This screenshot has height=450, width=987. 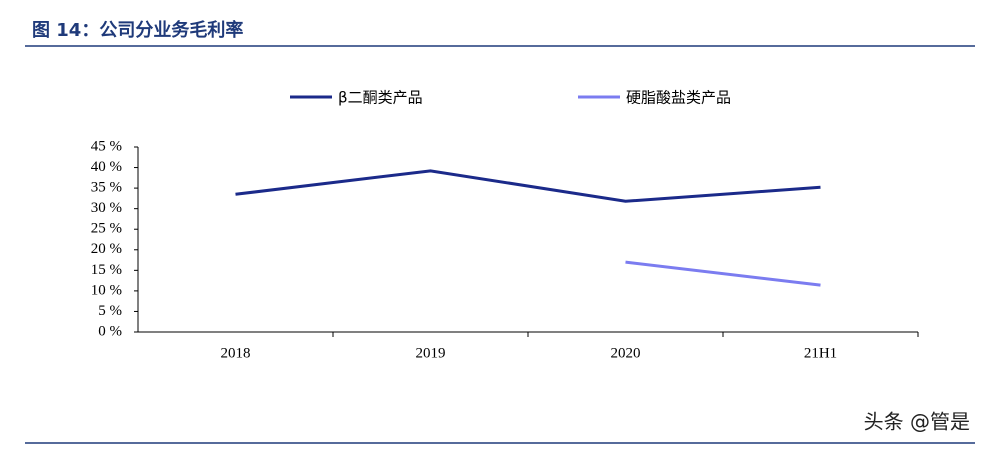 I want to click on y-tick-label: 30 %, so click(x=106, y=208).